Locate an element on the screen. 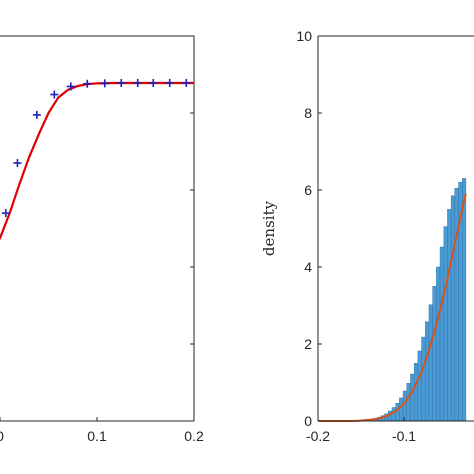  right-y-tick-label: 8 is located at coordinates (308, 113).